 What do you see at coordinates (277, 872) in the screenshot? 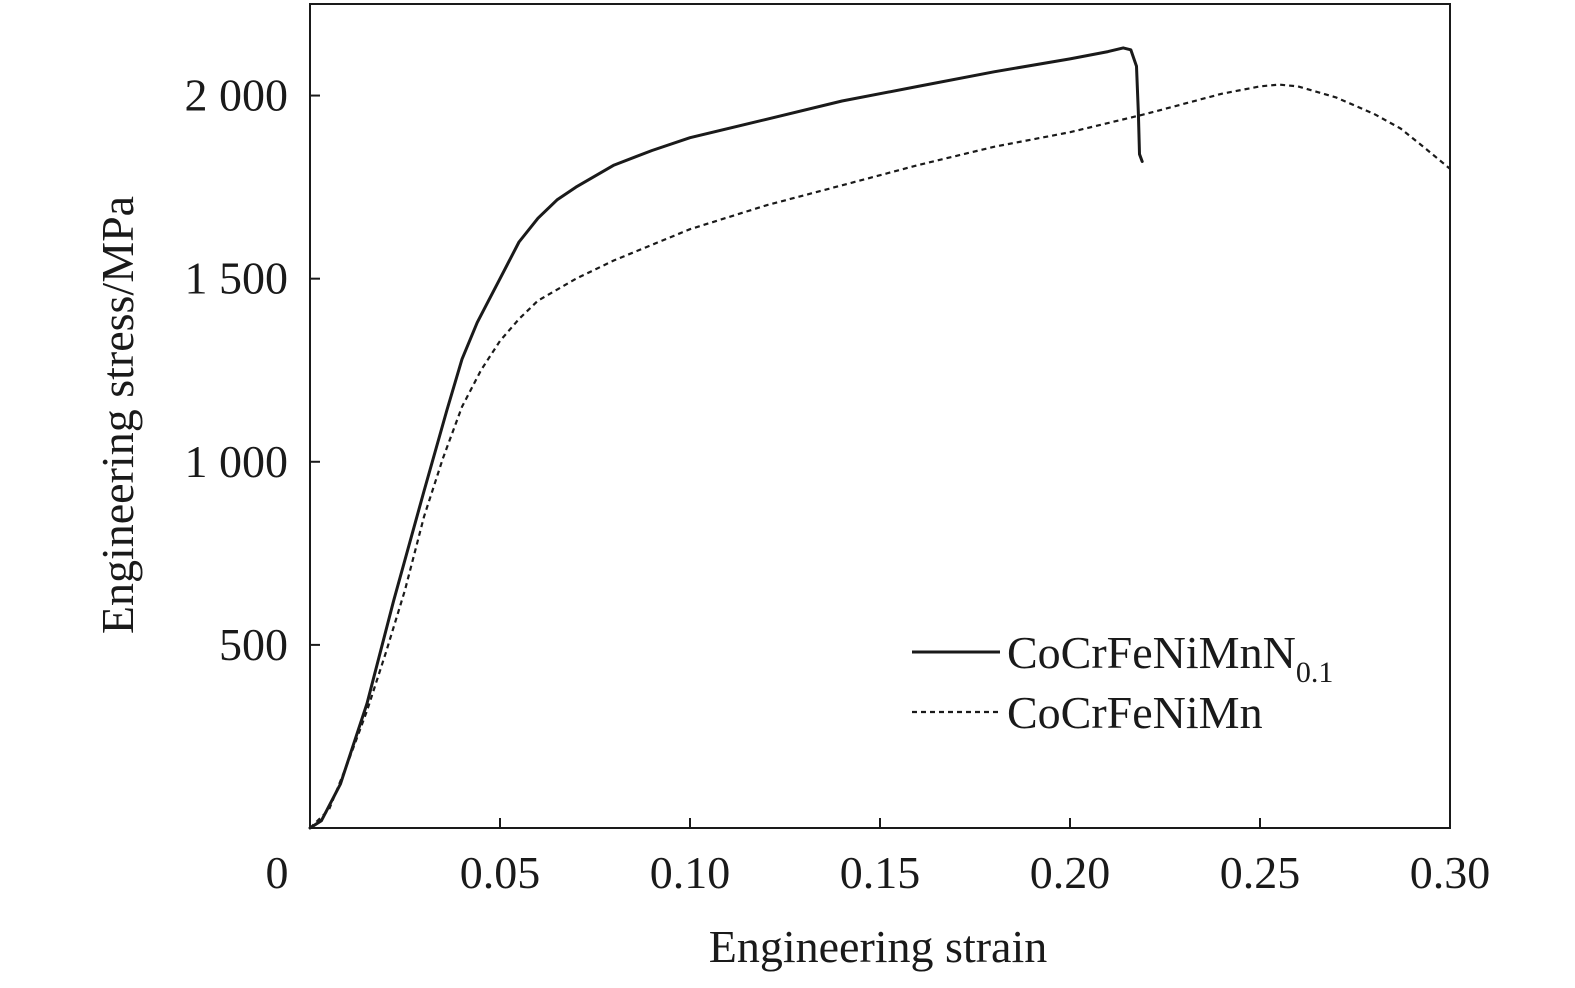
I see `x-tick-label: 0` at bounding box center [277, 872].